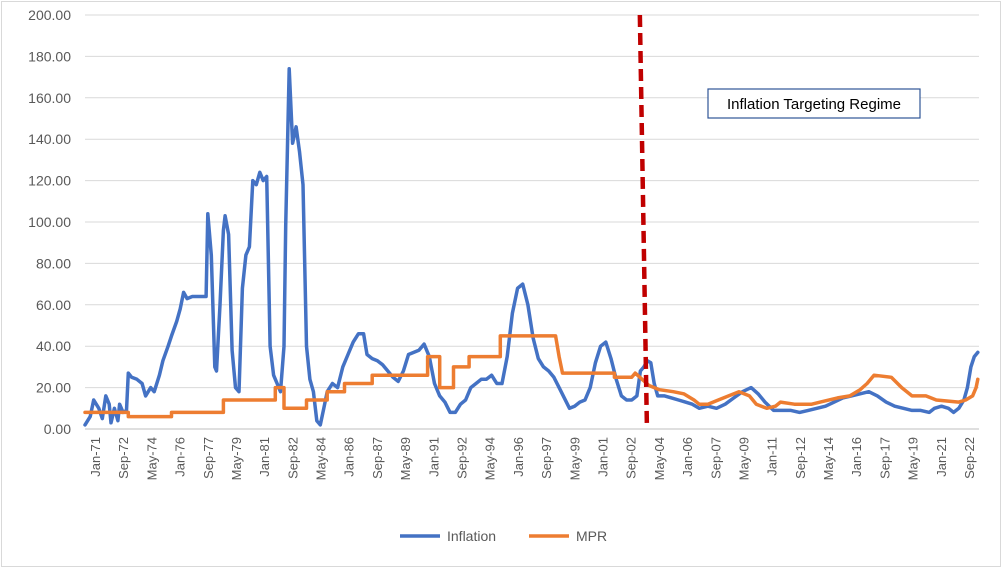 This screenshot has width=1002, height=568. Describe the element at coordinates (49, 15) in the screenshot. I see `y-tick-label: 200.00` at that location.